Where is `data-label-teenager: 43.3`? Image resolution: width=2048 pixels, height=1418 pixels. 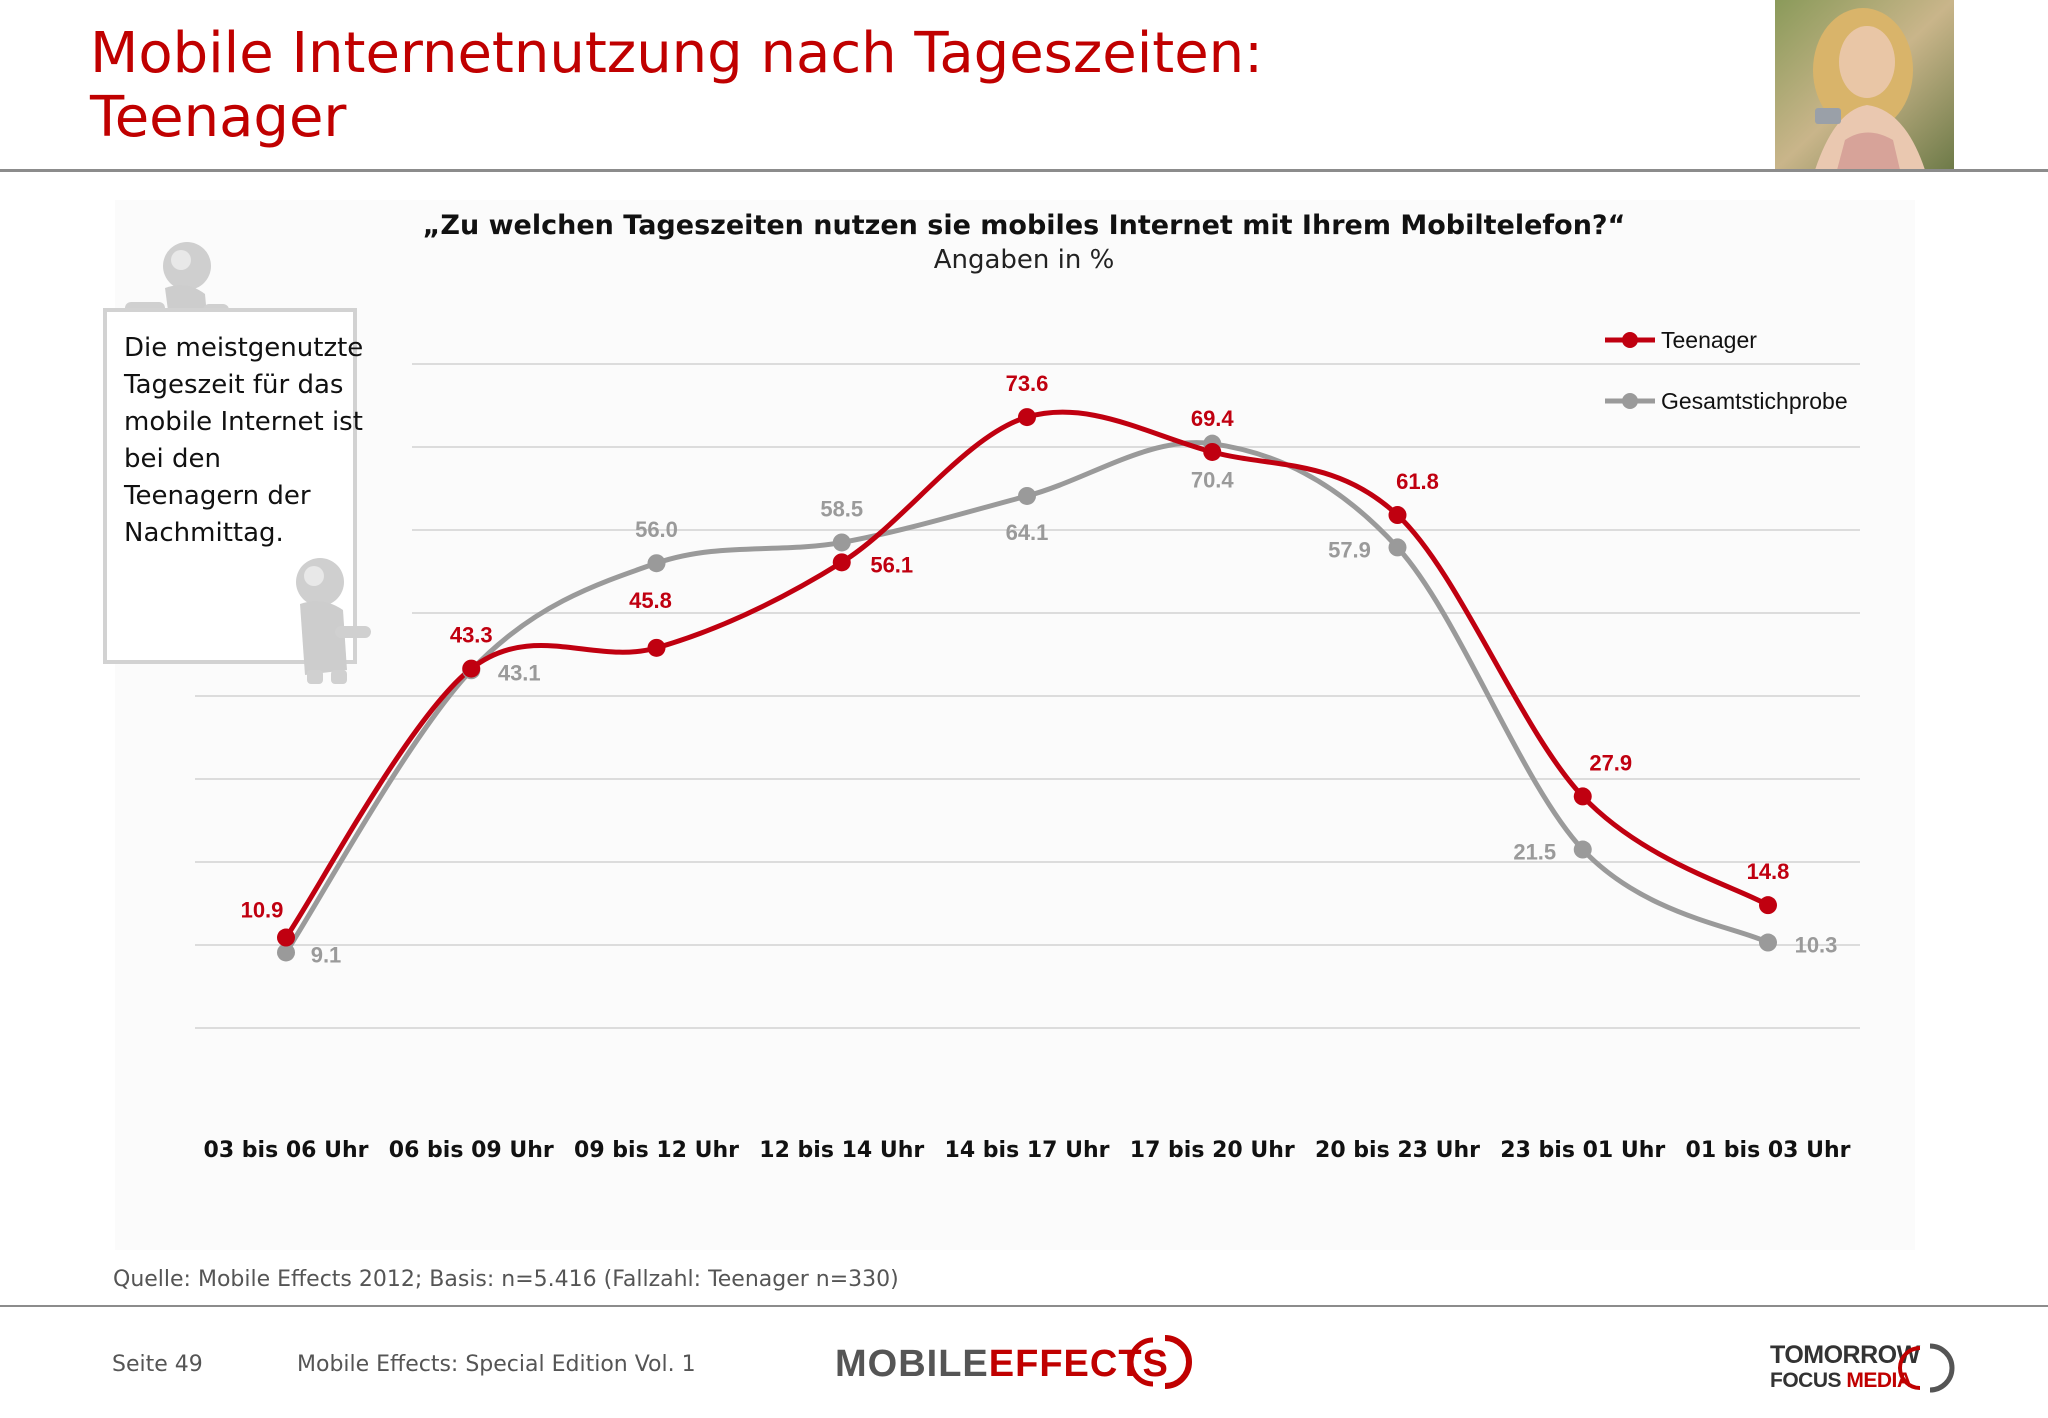
data-label-teenager: 43.3 is located at coordinates (471, 635).